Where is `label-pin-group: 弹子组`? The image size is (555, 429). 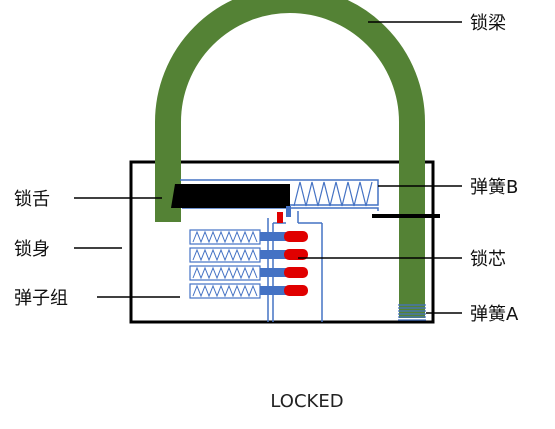 label-pin-group: 弹子组 is located at coordinates (41, 298).